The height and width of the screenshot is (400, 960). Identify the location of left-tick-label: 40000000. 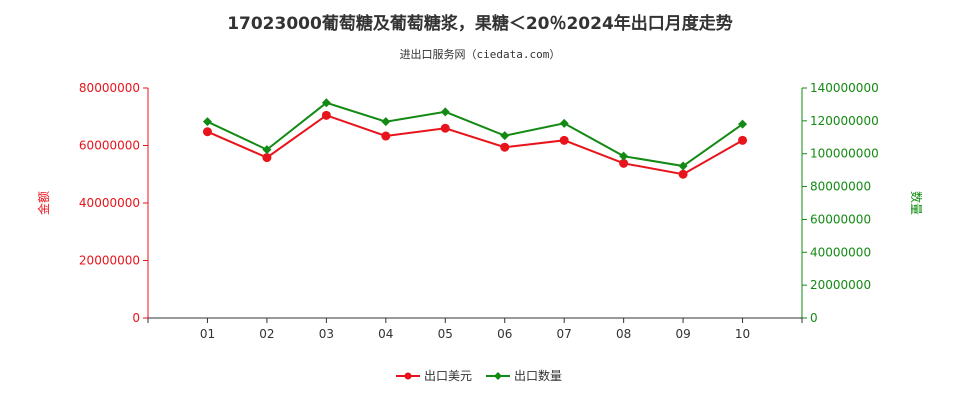
(109, 203).